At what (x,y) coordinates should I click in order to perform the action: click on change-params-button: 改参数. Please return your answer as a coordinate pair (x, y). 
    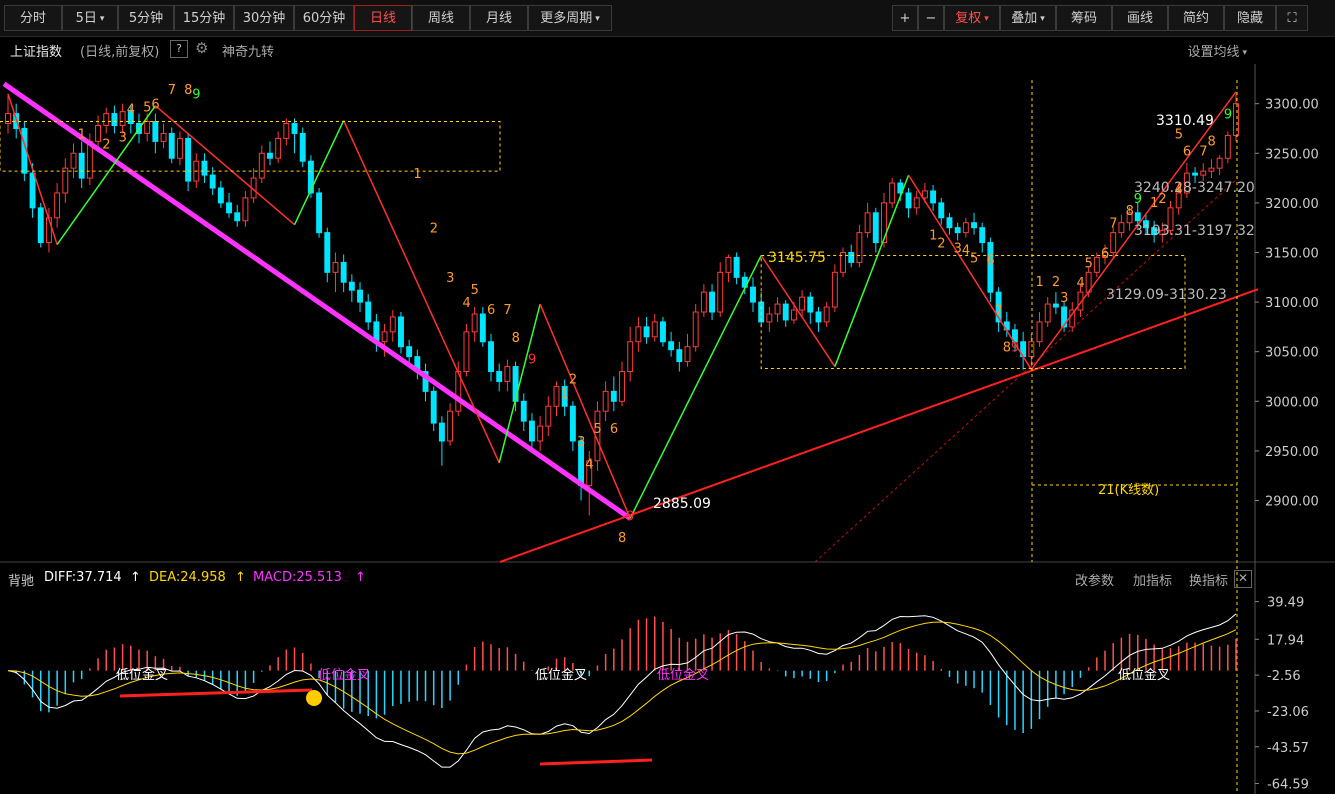
    Looking at the image, I should click on (1094, 581).